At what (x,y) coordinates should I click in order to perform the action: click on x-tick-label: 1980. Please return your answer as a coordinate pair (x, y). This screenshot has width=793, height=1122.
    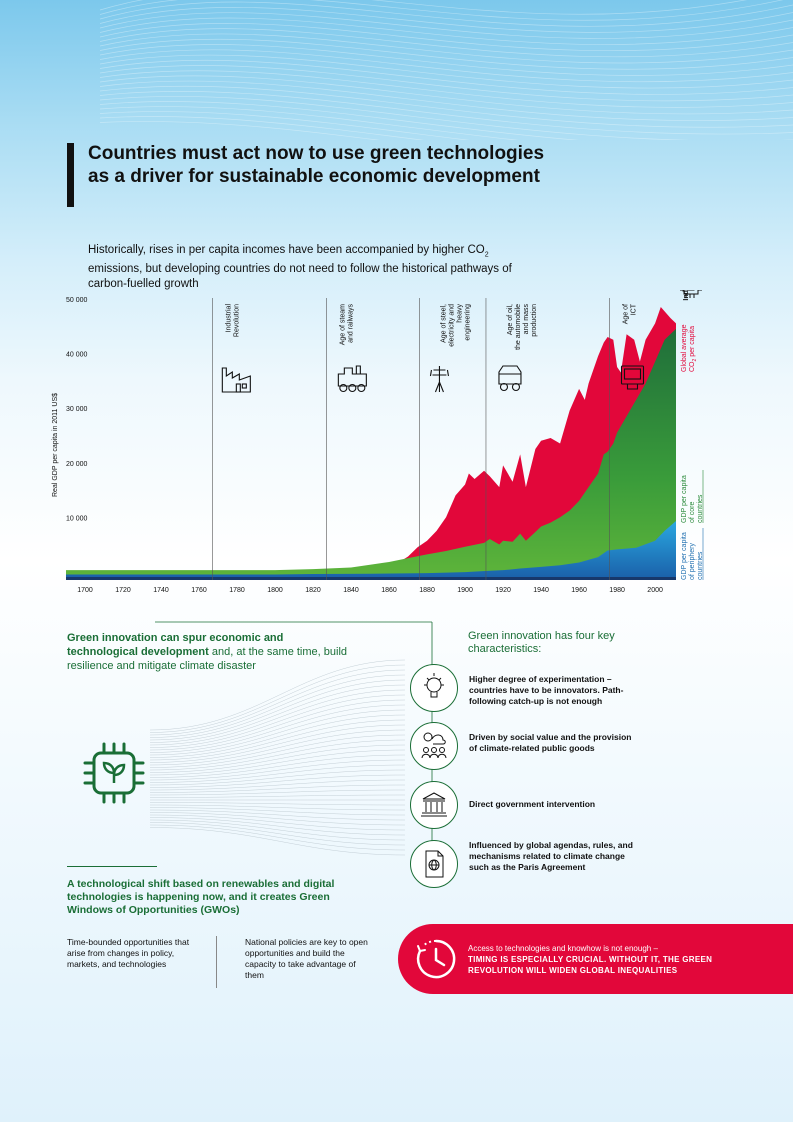
    Looking at the image, I should click on (617, 590).